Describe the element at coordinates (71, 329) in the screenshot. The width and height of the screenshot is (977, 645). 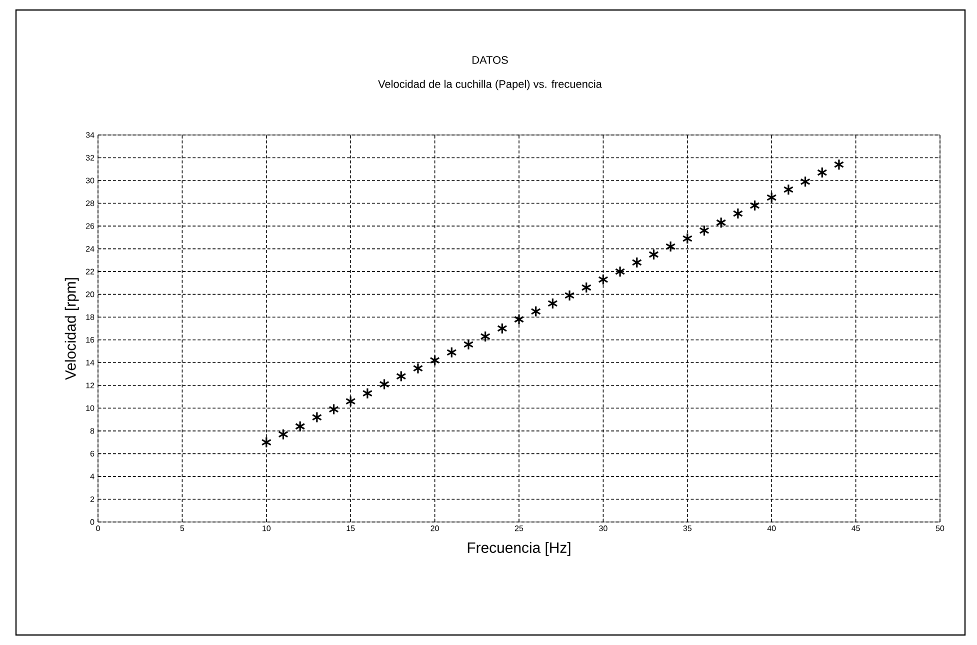
I see `y-axis-title: Velocidad [rpm]` at that location.